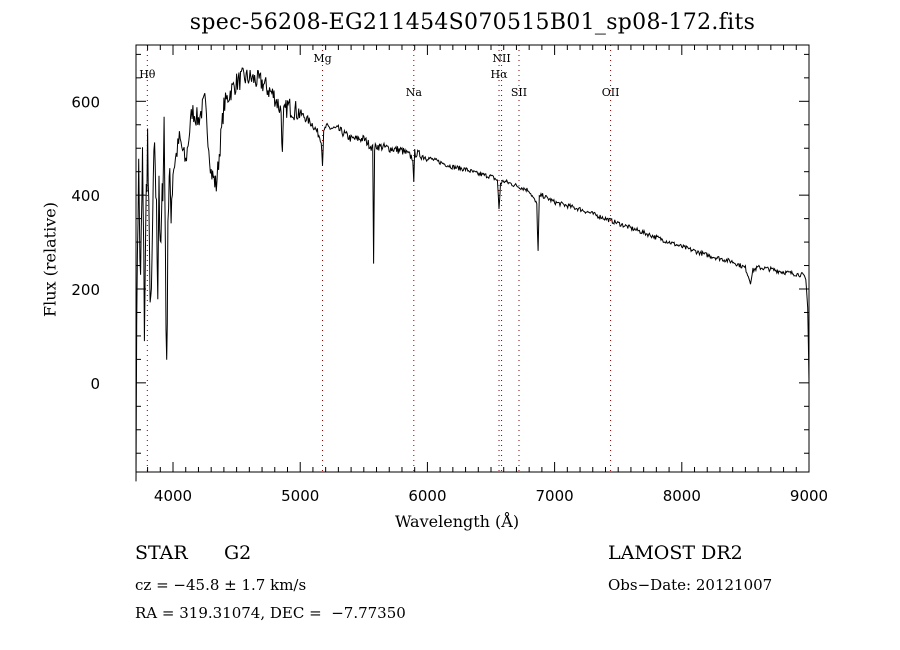  What do you see at coordinates (682, 496) in the screenshot?
I see `x-tick-label: 8000` at bounding box center [682, 496].